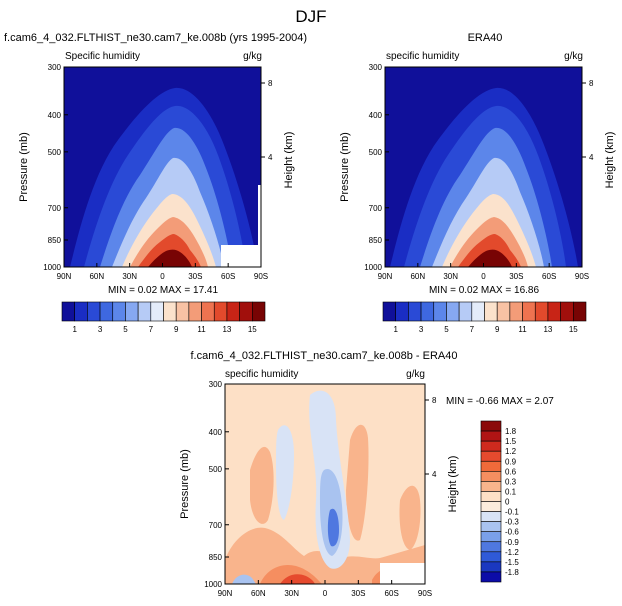 The image size is (622, 606). I want to click on ytick-label: 400, so click(376, 115).